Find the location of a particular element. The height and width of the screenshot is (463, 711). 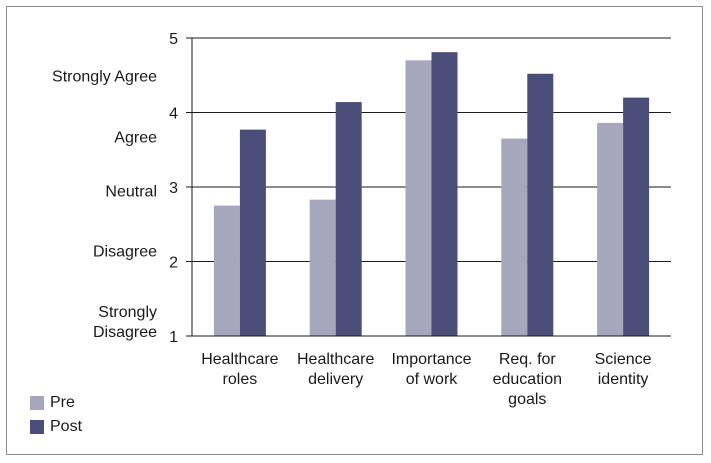

likert-label: Strongly is located at coordinates (127, 312).